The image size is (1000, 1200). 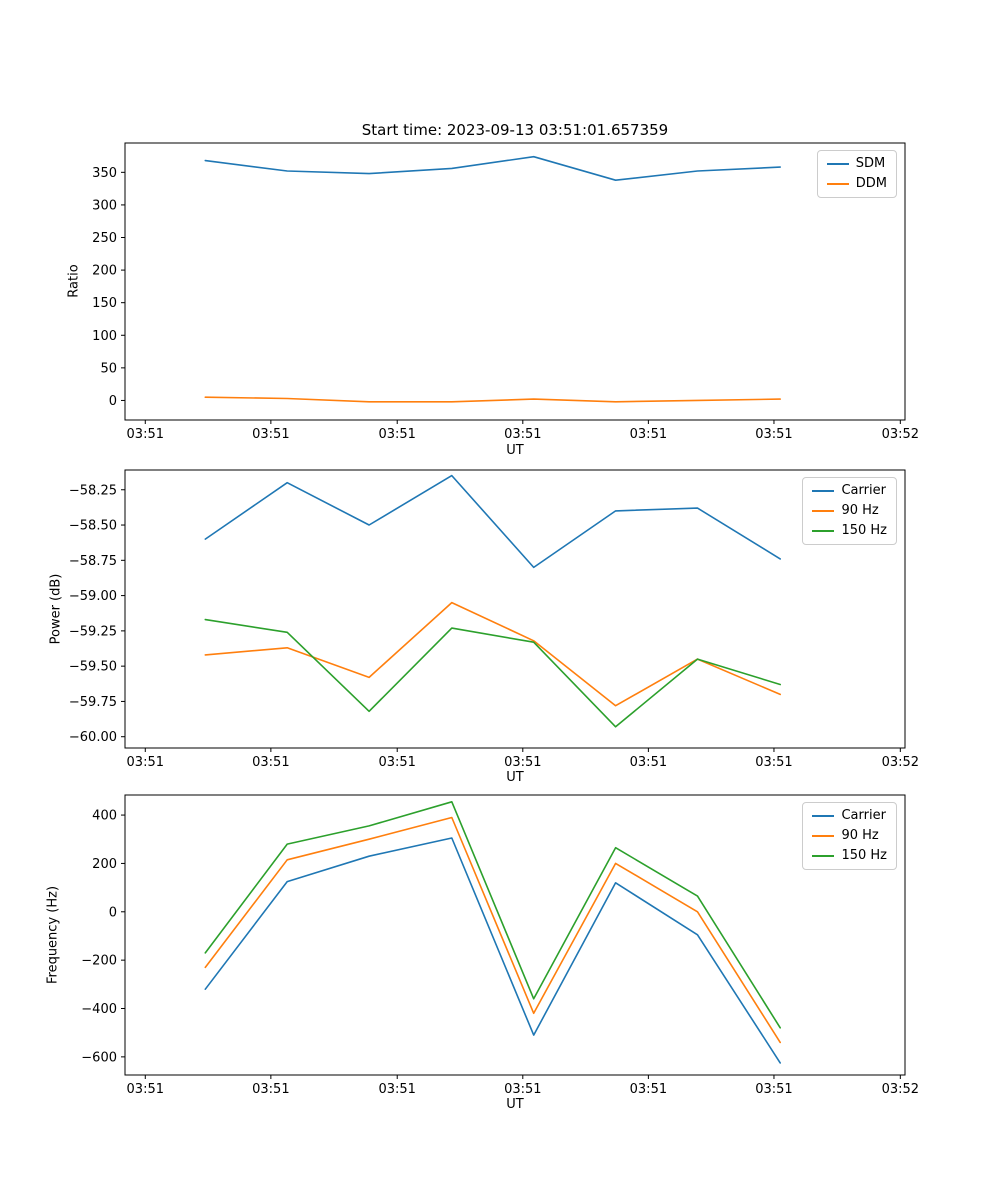 What do you see at coordinates (104, 173) in the screenshot?
I see `y-tick-label: 350` at bounding box center [104, 173].